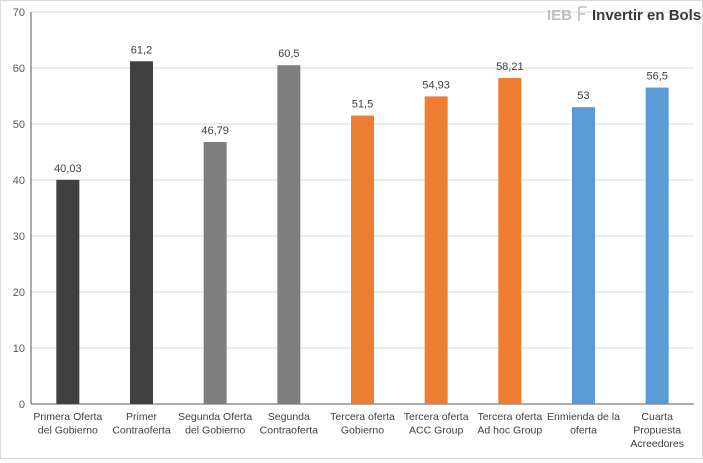 Image resolution: width=703 pixels, height=463 pixels. What do you see at coordinates (582, 13) in the screenshot?
I see `logo-mark-icon` at bounding box center [582, 13].